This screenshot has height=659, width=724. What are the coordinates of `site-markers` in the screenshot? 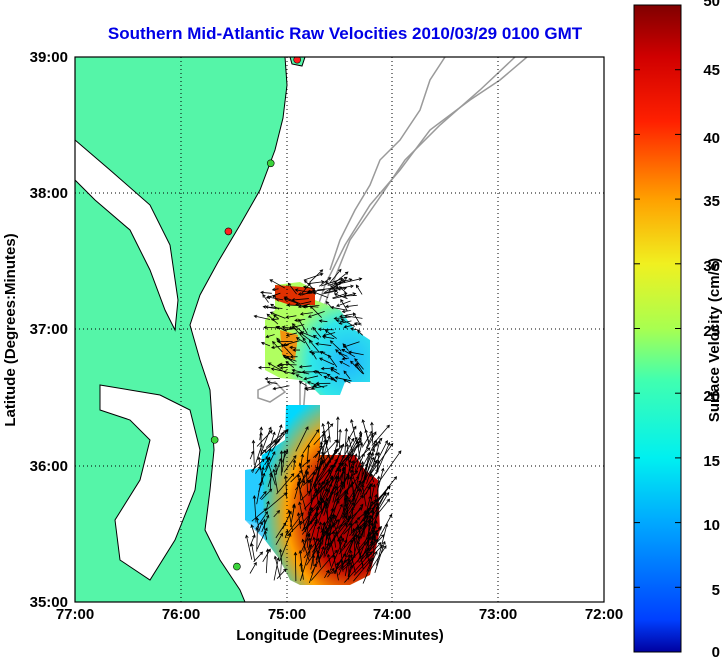 It's located at (255, 314).